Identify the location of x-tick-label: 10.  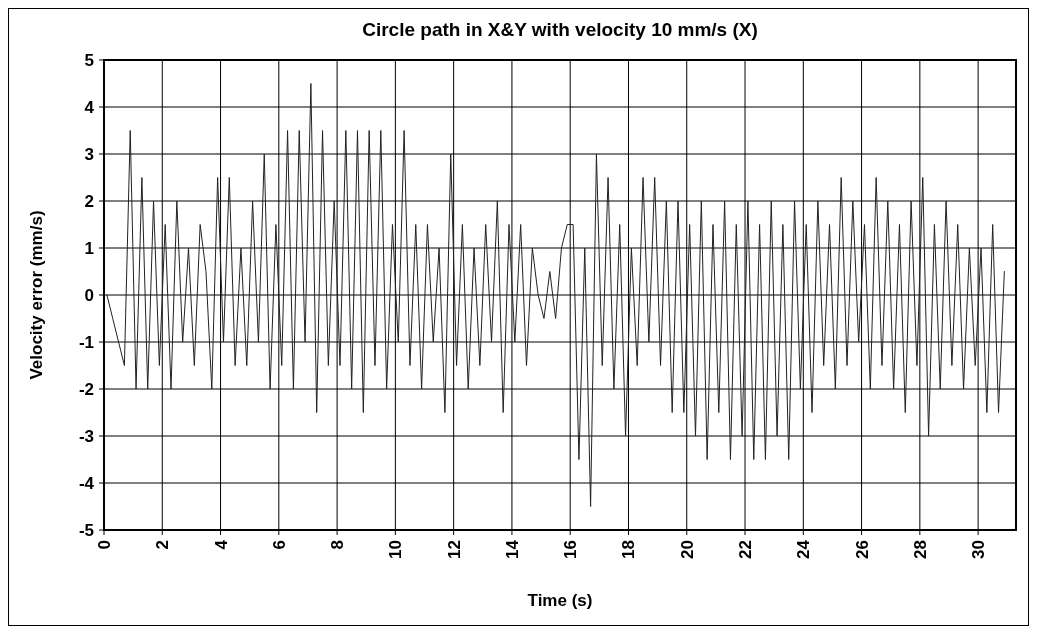
(396, 549).